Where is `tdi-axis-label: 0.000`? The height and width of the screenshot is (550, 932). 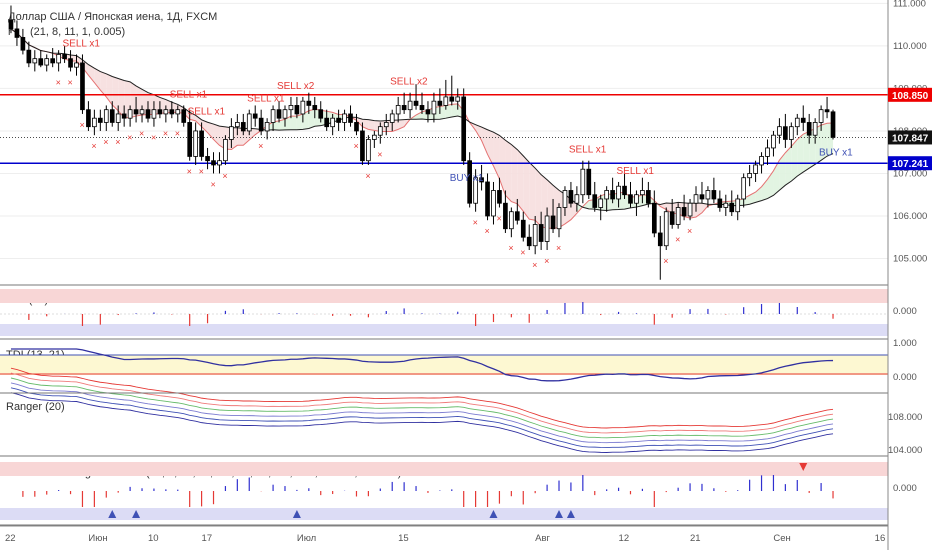
tdi-axis-label: 0.000 is located at coordinates (905, 377).